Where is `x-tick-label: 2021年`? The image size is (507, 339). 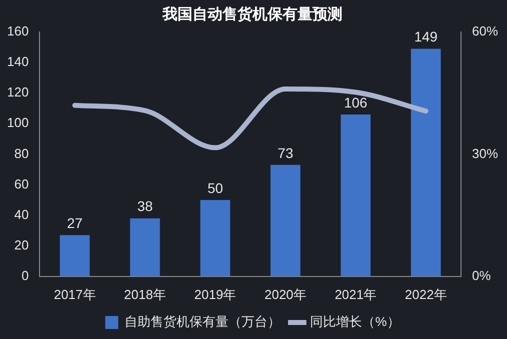
x-tick-label: 2021年 is located at coordinates (355, 294).